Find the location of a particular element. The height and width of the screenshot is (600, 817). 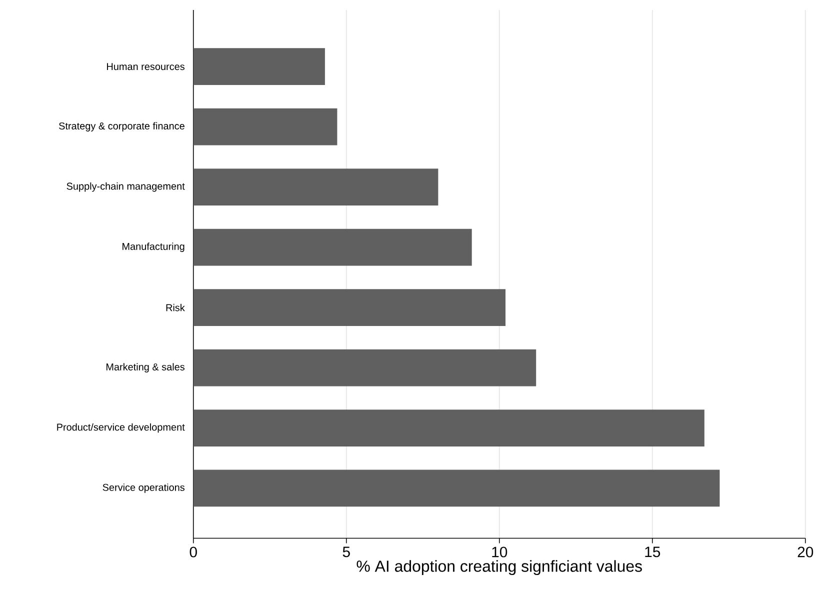

x-tick-label: 5 is located at coordinates (346, 552).